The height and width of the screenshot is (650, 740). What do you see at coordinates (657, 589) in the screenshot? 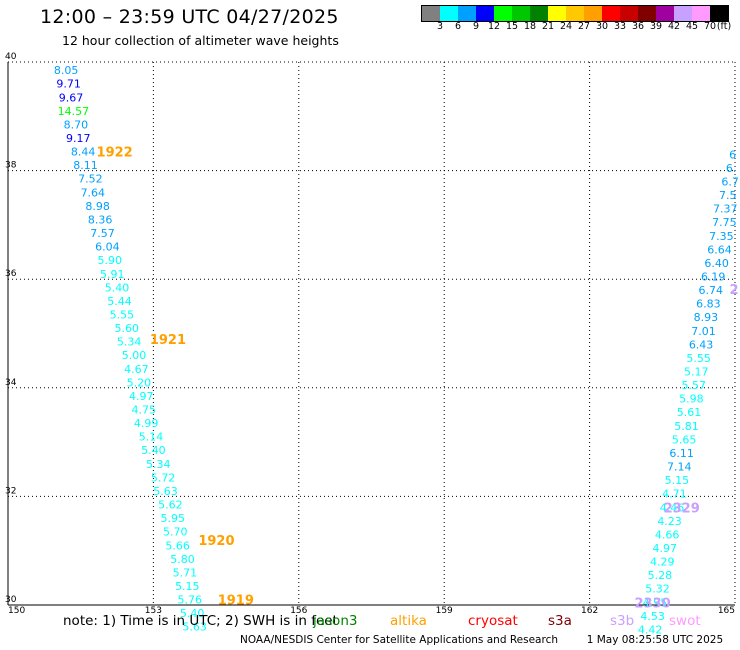
I see `wave-height-point: 5.32` at bounding box center [657, 589].